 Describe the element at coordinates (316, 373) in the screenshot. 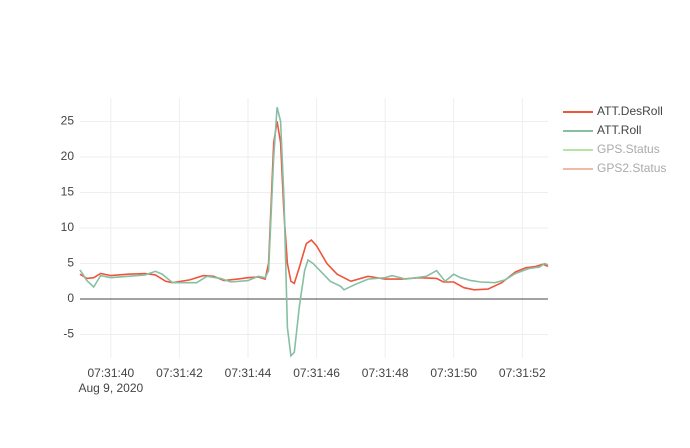

I see `x-tick-label: 07:31:46` at that location.